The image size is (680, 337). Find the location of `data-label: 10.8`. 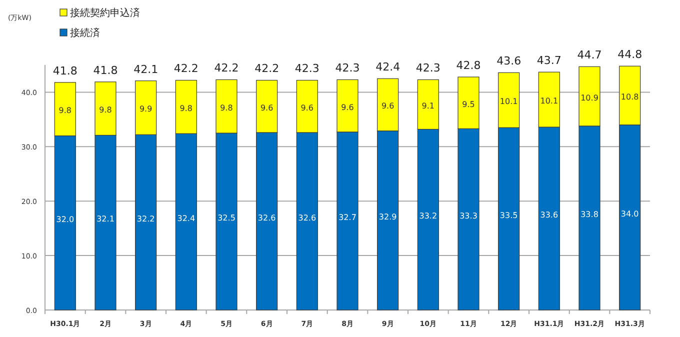

data-label: 10.8 is located at coordinates (629, 97).